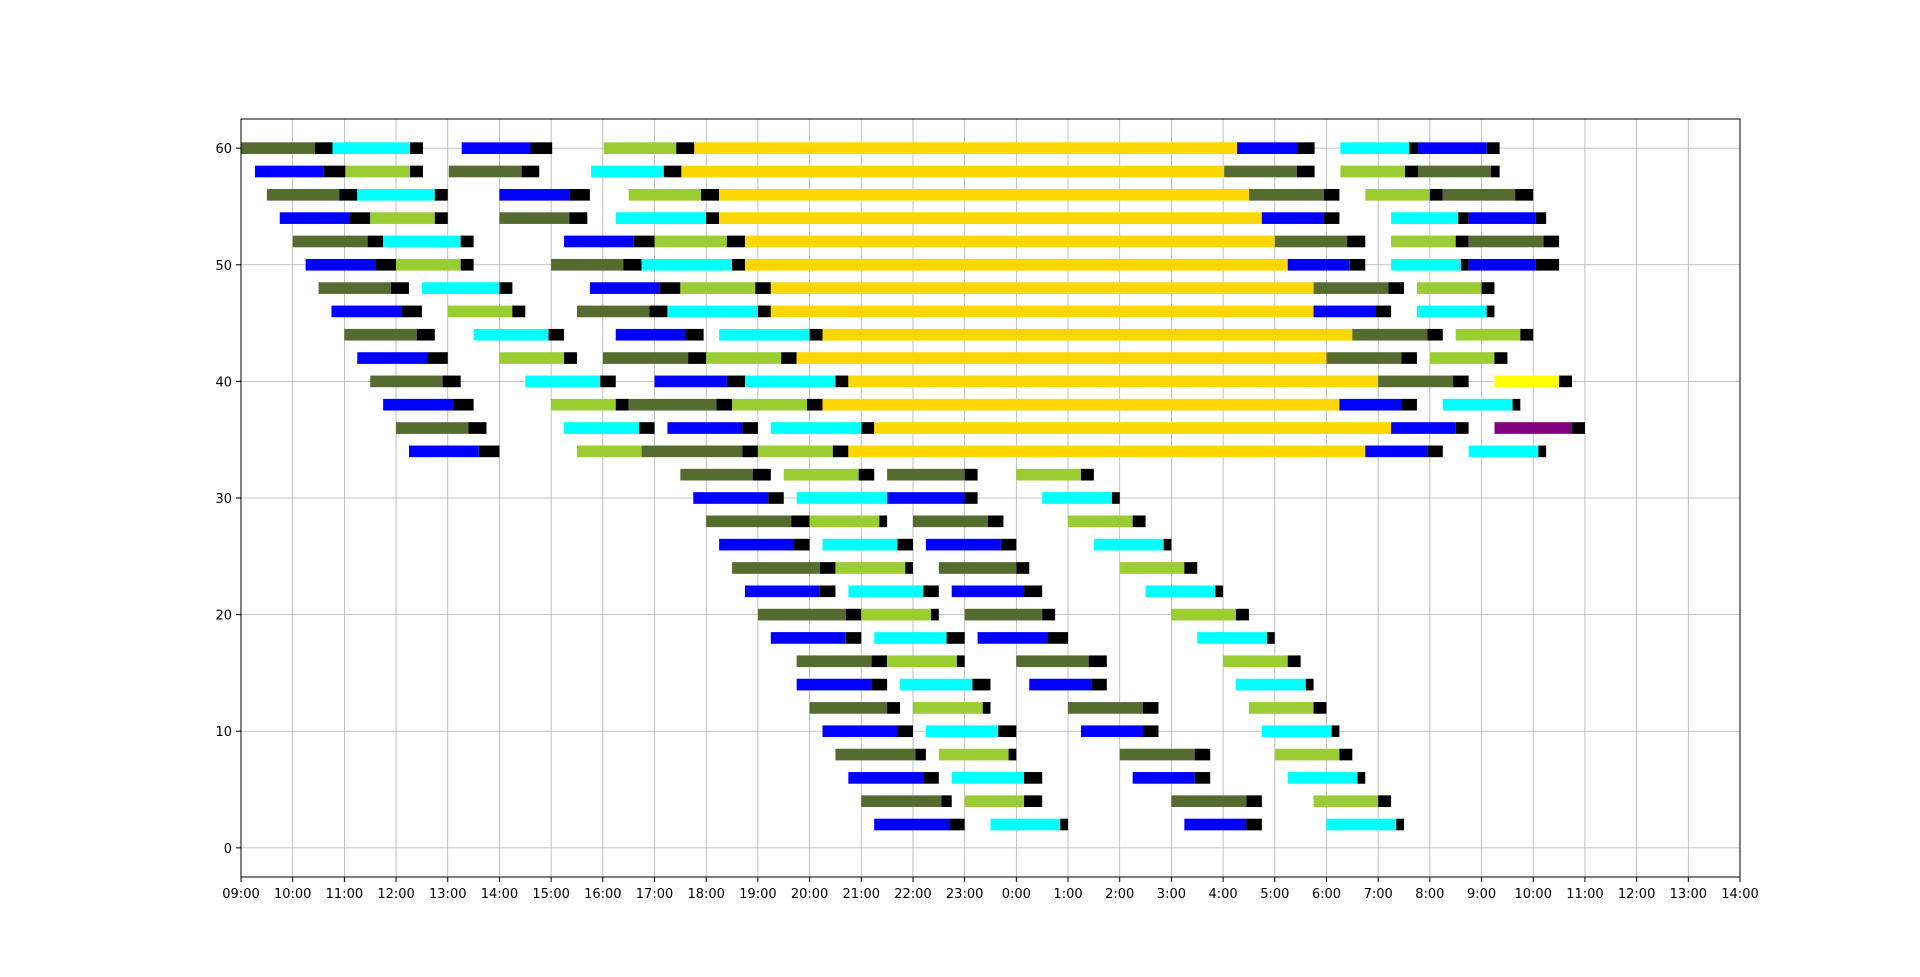 This screenshot has height=977, width=1920. What do you see at coordinates (223, 732) in the screenshot?
I see `y-tick-label: 10` at bounding box center [223, 732].